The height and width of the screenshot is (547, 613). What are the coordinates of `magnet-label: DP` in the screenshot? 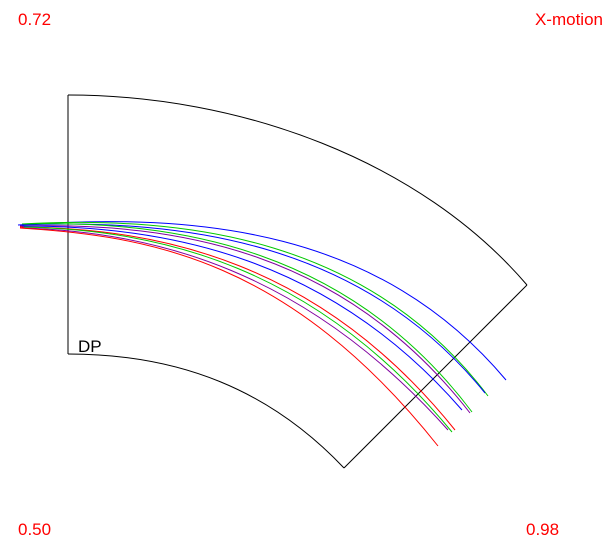 It's located at (90, 346).